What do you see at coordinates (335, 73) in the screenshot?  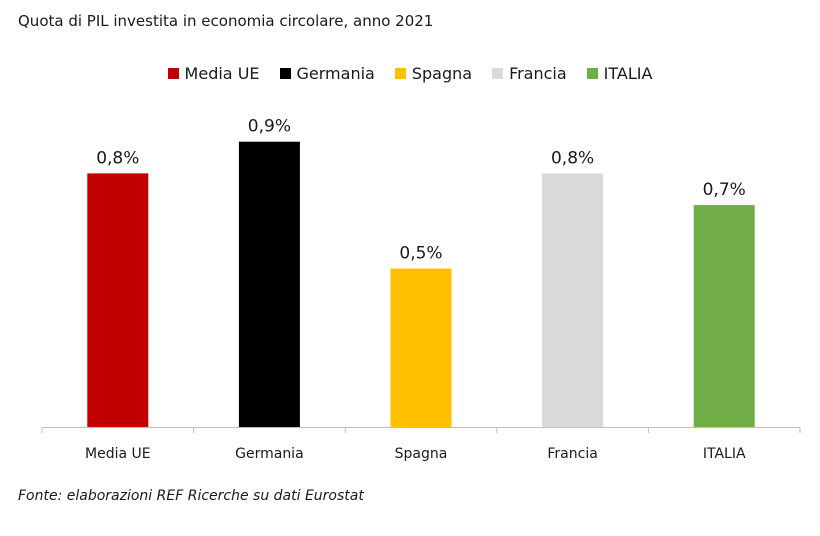 I see `legend-label: Germania` at bounding box center [335, 73].